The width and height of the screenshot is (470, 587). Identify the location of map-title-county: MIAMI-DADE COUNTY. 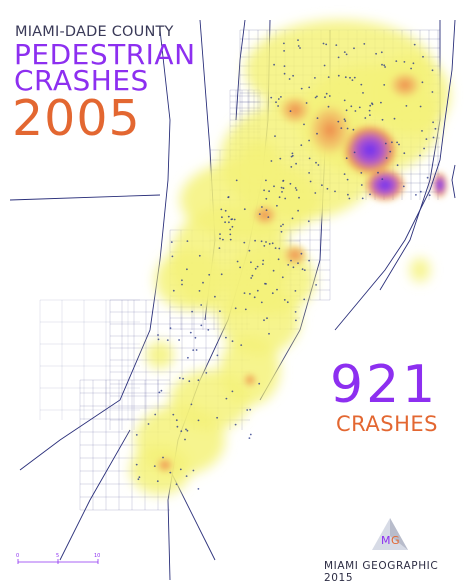
(94, 32).